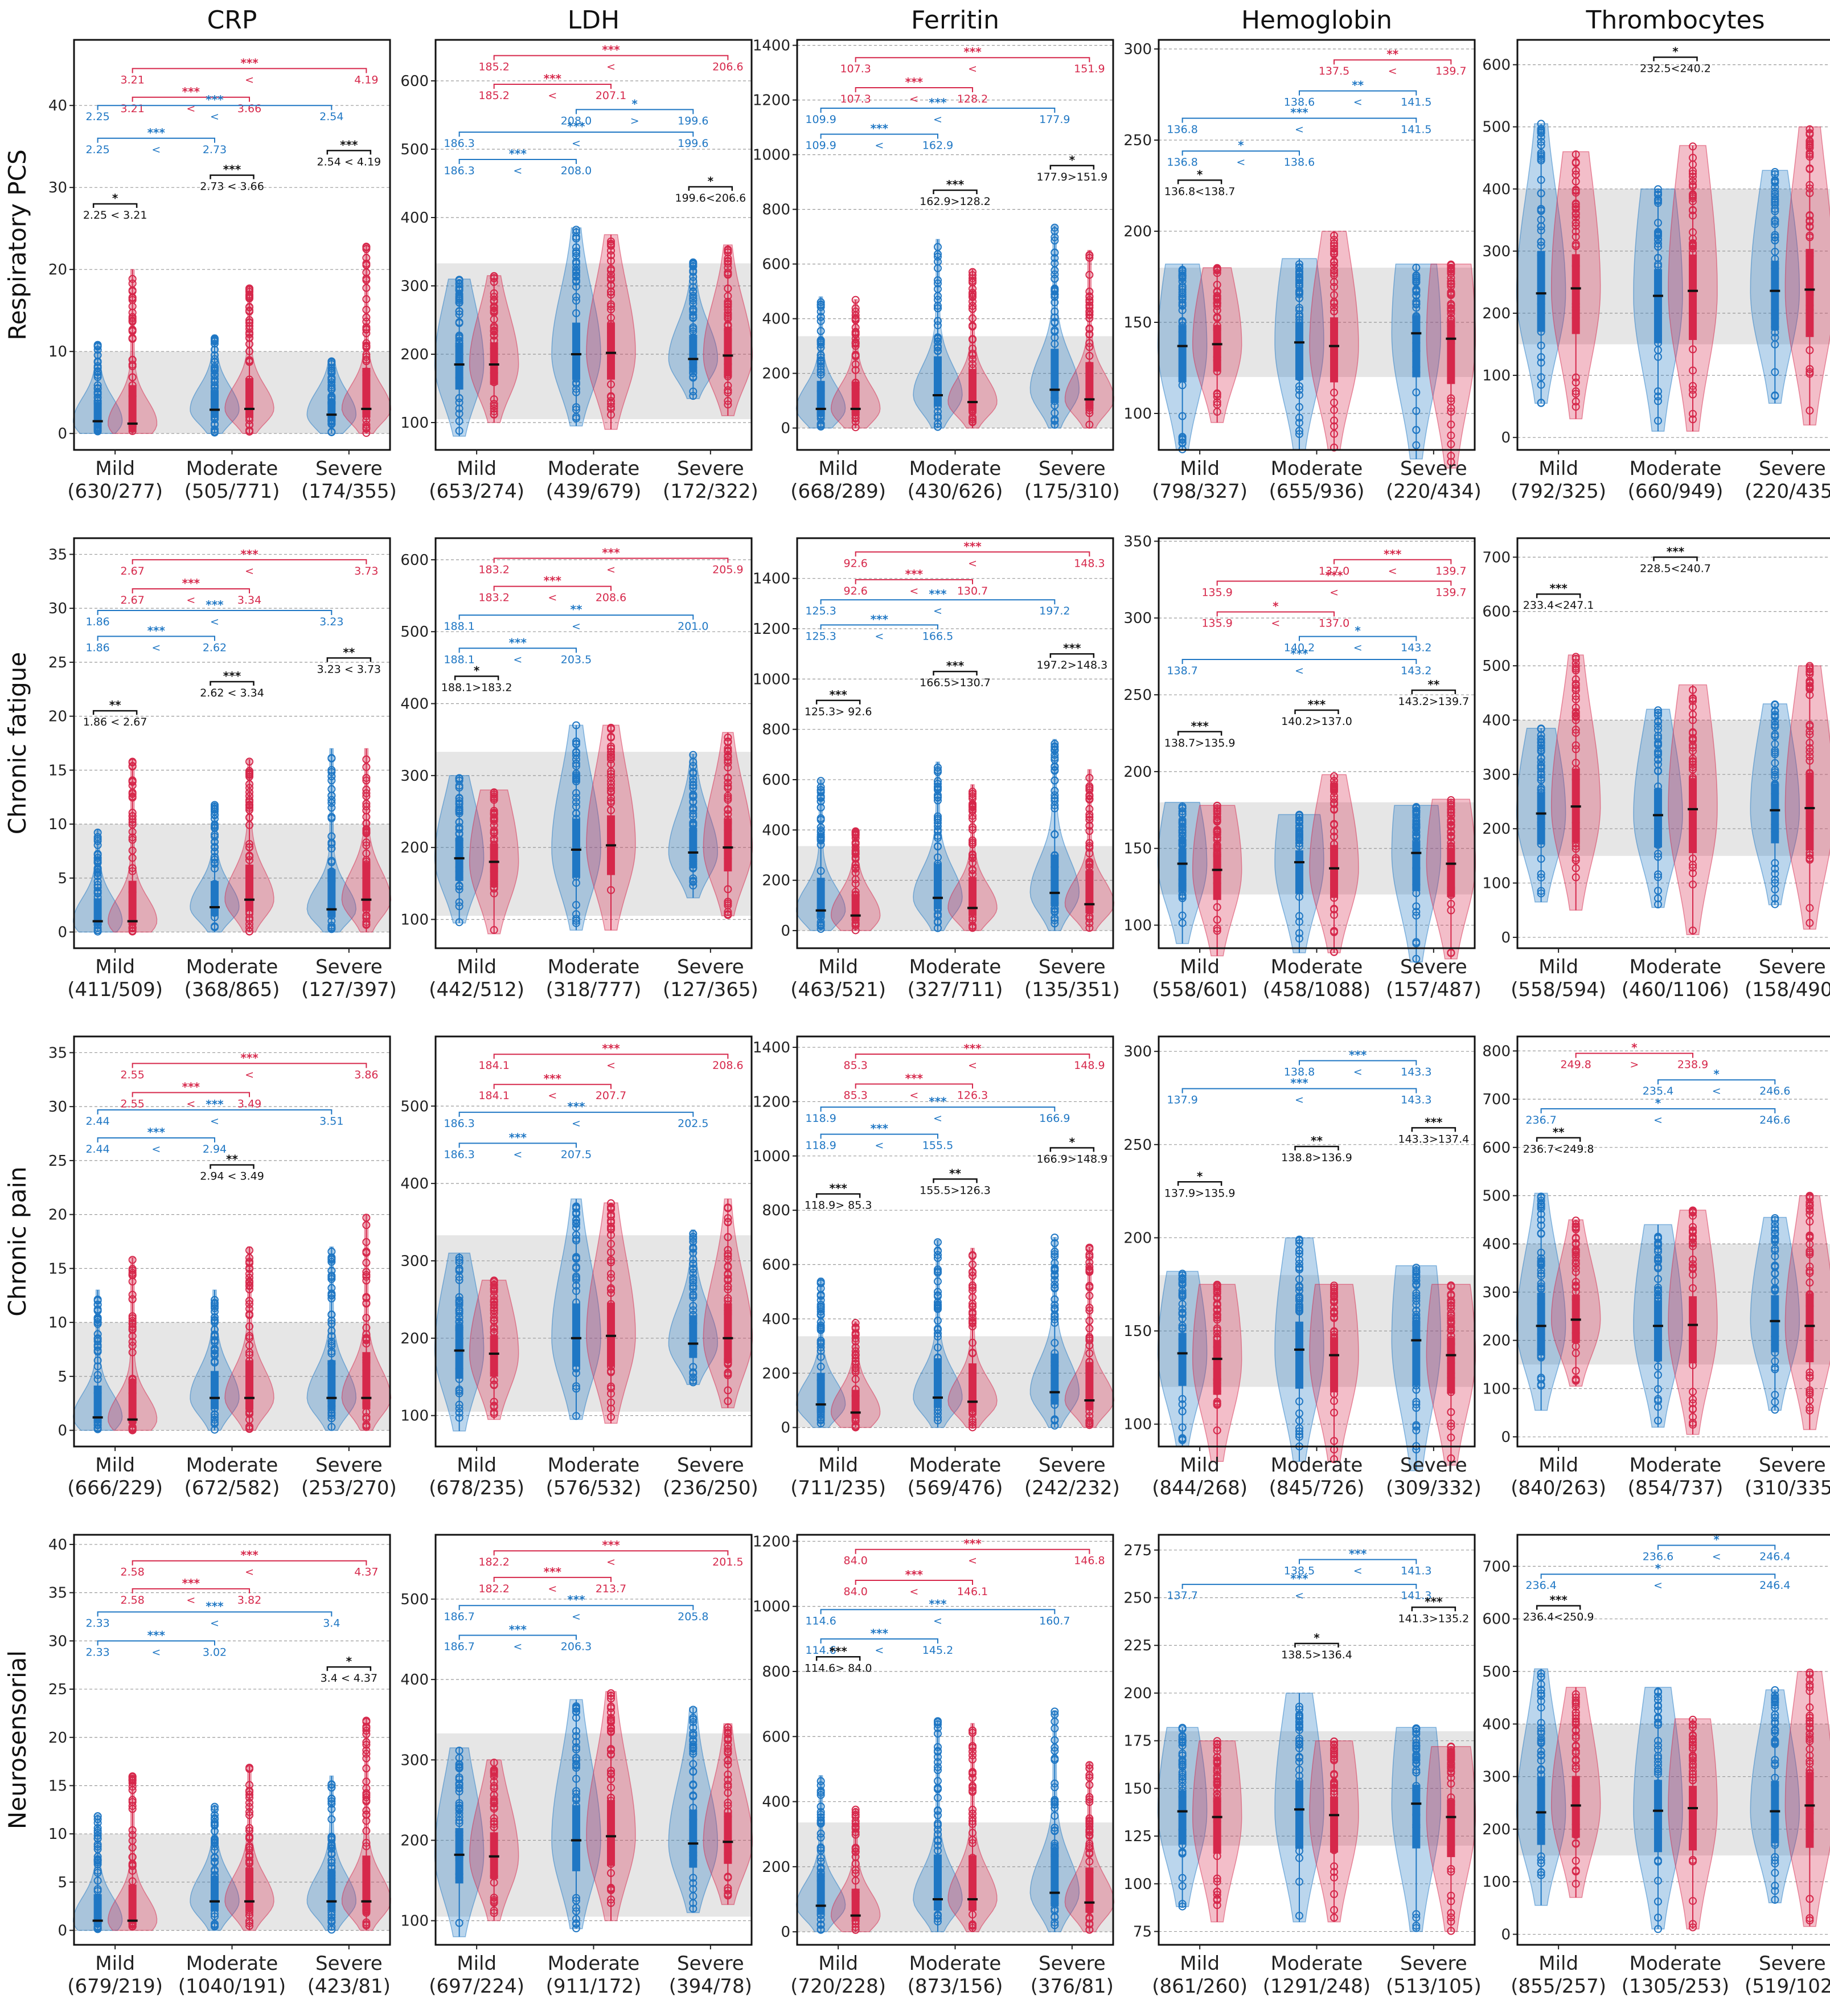 The width and height of the screenshot is (1830, 2016). Describe the element at coordinates (576, 1154) in the screenshot. I see `median-right-label: 207.5` at that location.